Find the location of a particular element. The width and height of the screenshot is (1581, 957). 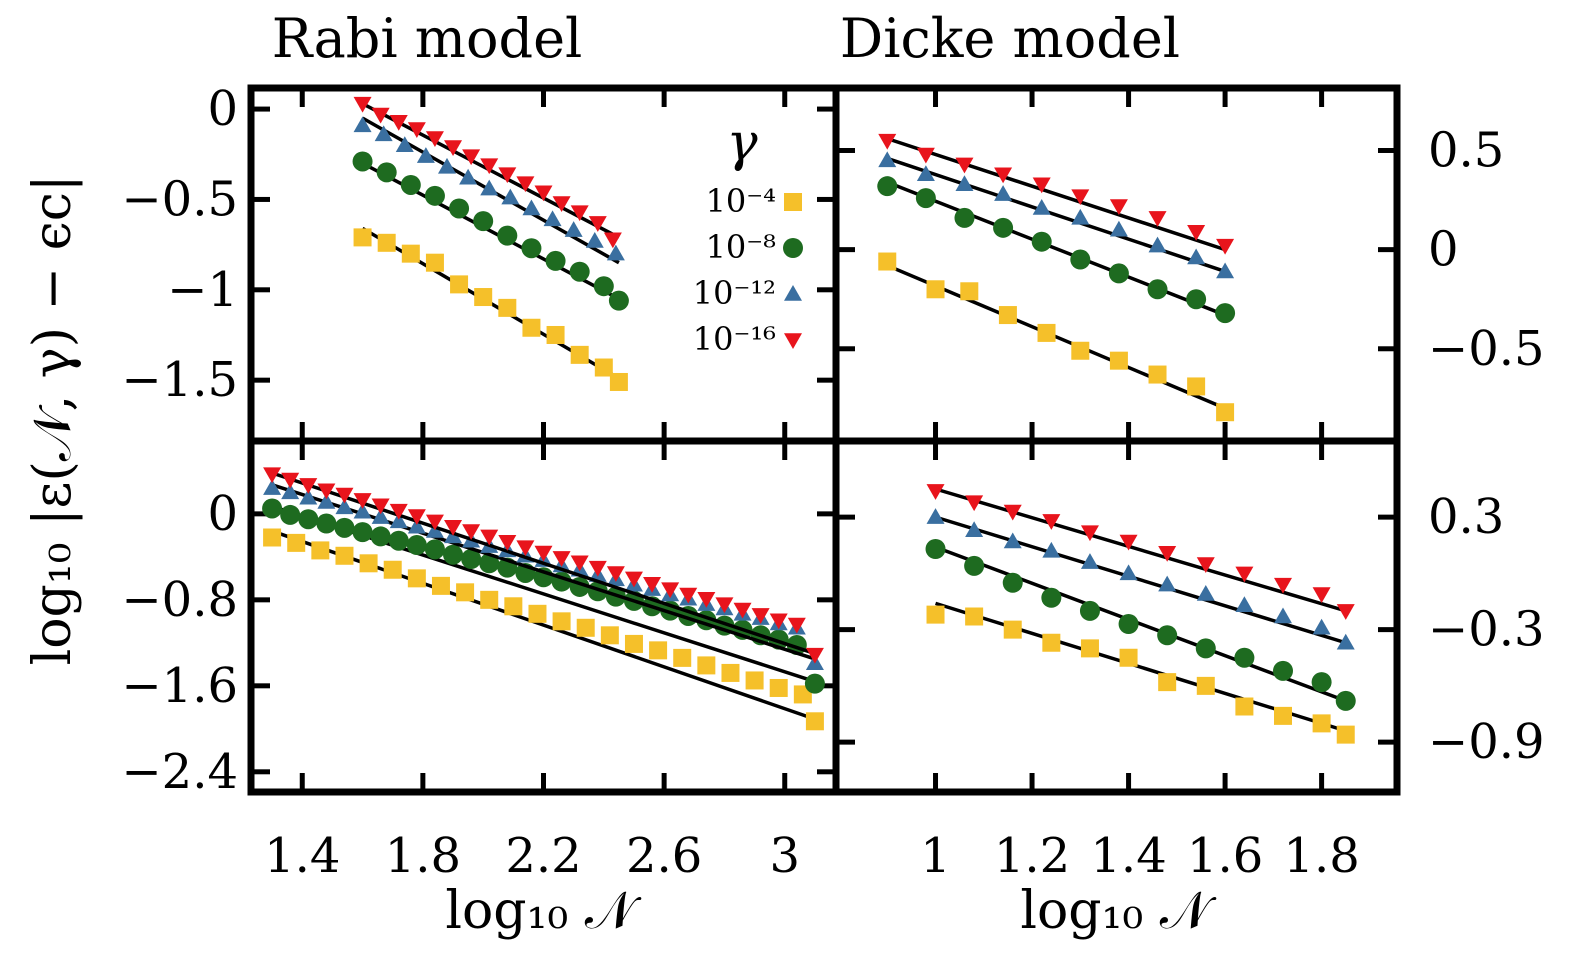

legend-label: 10⁻⁴ is located at coordinates (741, 201).